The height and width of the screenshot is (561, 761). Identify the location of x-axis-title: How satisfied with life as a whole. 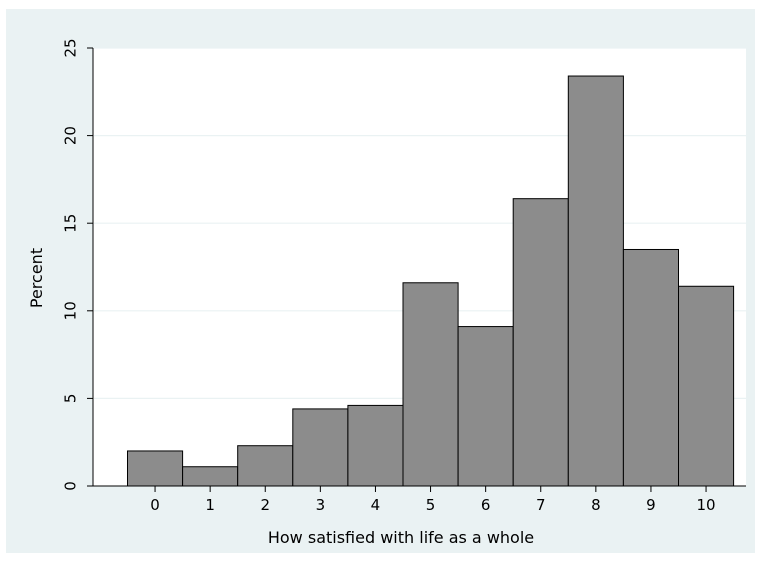
(401, 537).